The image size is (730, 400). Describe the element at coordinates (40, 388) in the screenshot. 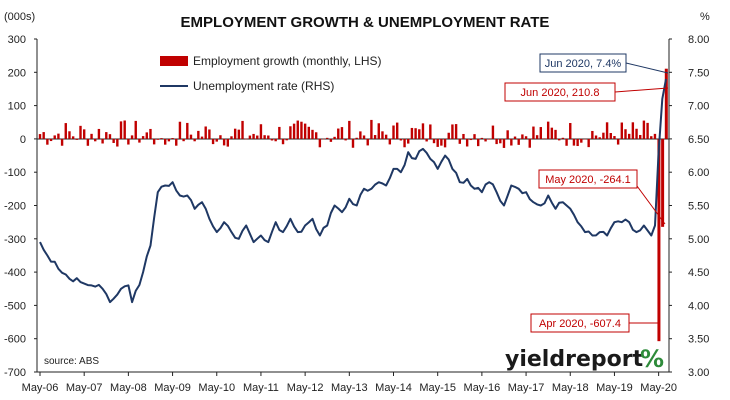

I see `x-tick-label: May-06` at that location.